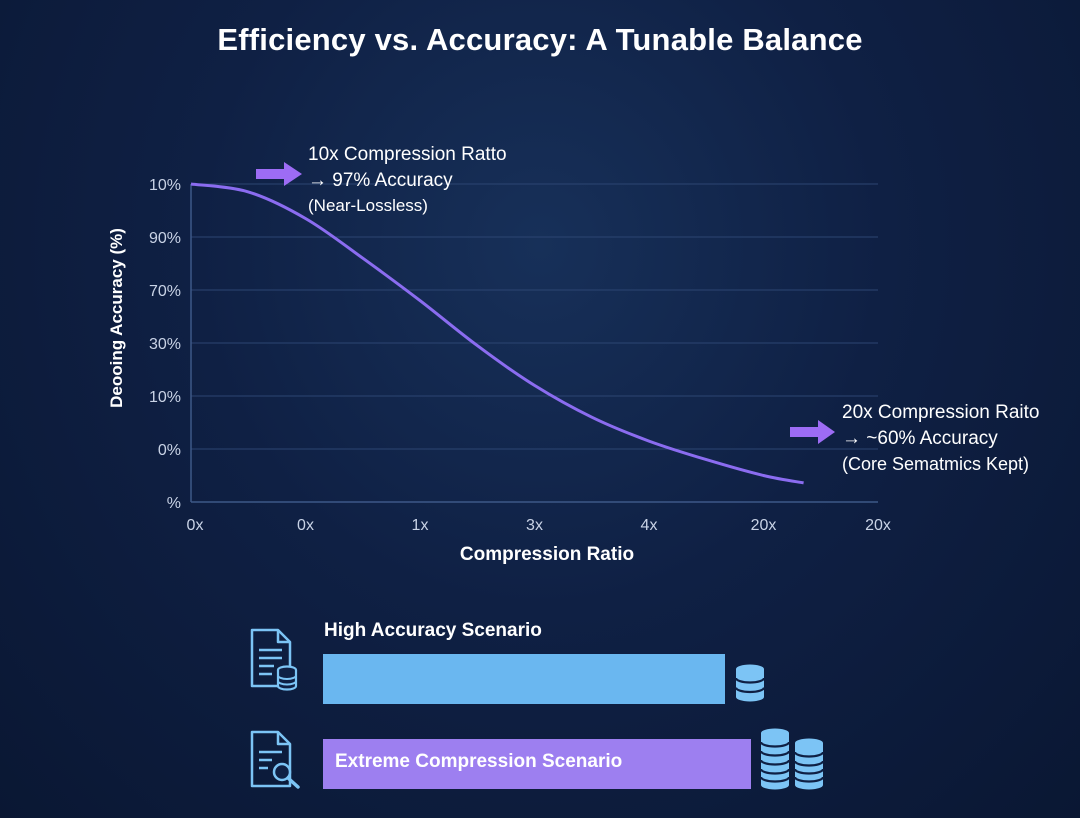 The height and width of the screenshot is (818, 1080). I want to click on annotation-bottom-line-1: 20x Compression Raito, so click(940, 412).